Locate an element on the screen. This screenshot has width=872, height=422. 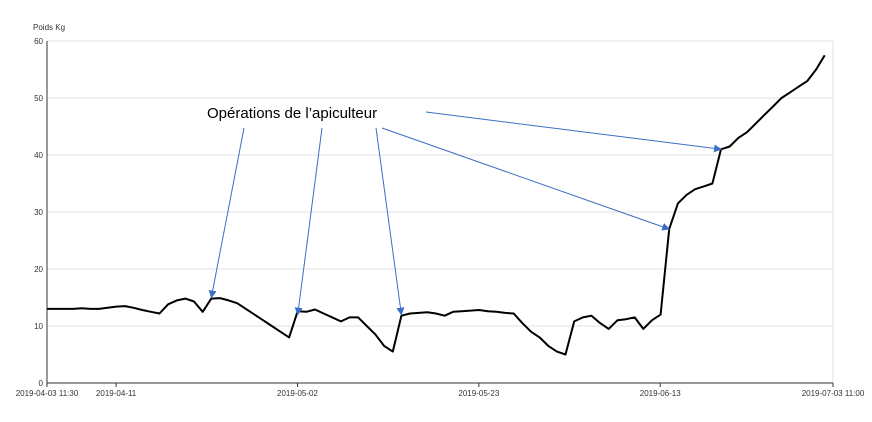
y-tick-label: 20 is located at coordinates (38, 269).